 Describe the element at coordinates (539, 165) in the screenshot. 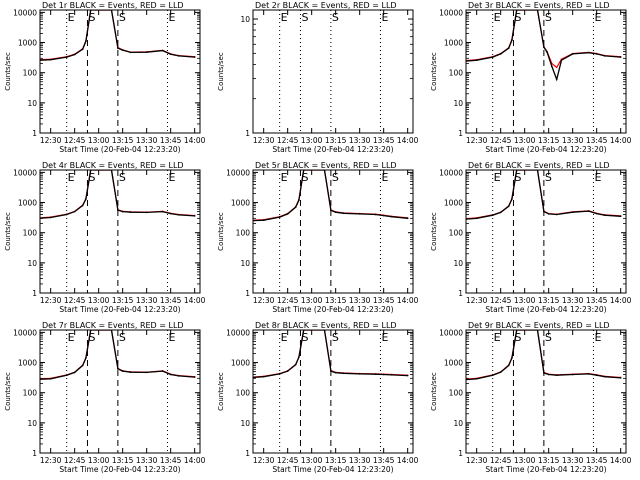

I see `panel-title: Det 6r BLACK = Events, RED = LLD` at that location.